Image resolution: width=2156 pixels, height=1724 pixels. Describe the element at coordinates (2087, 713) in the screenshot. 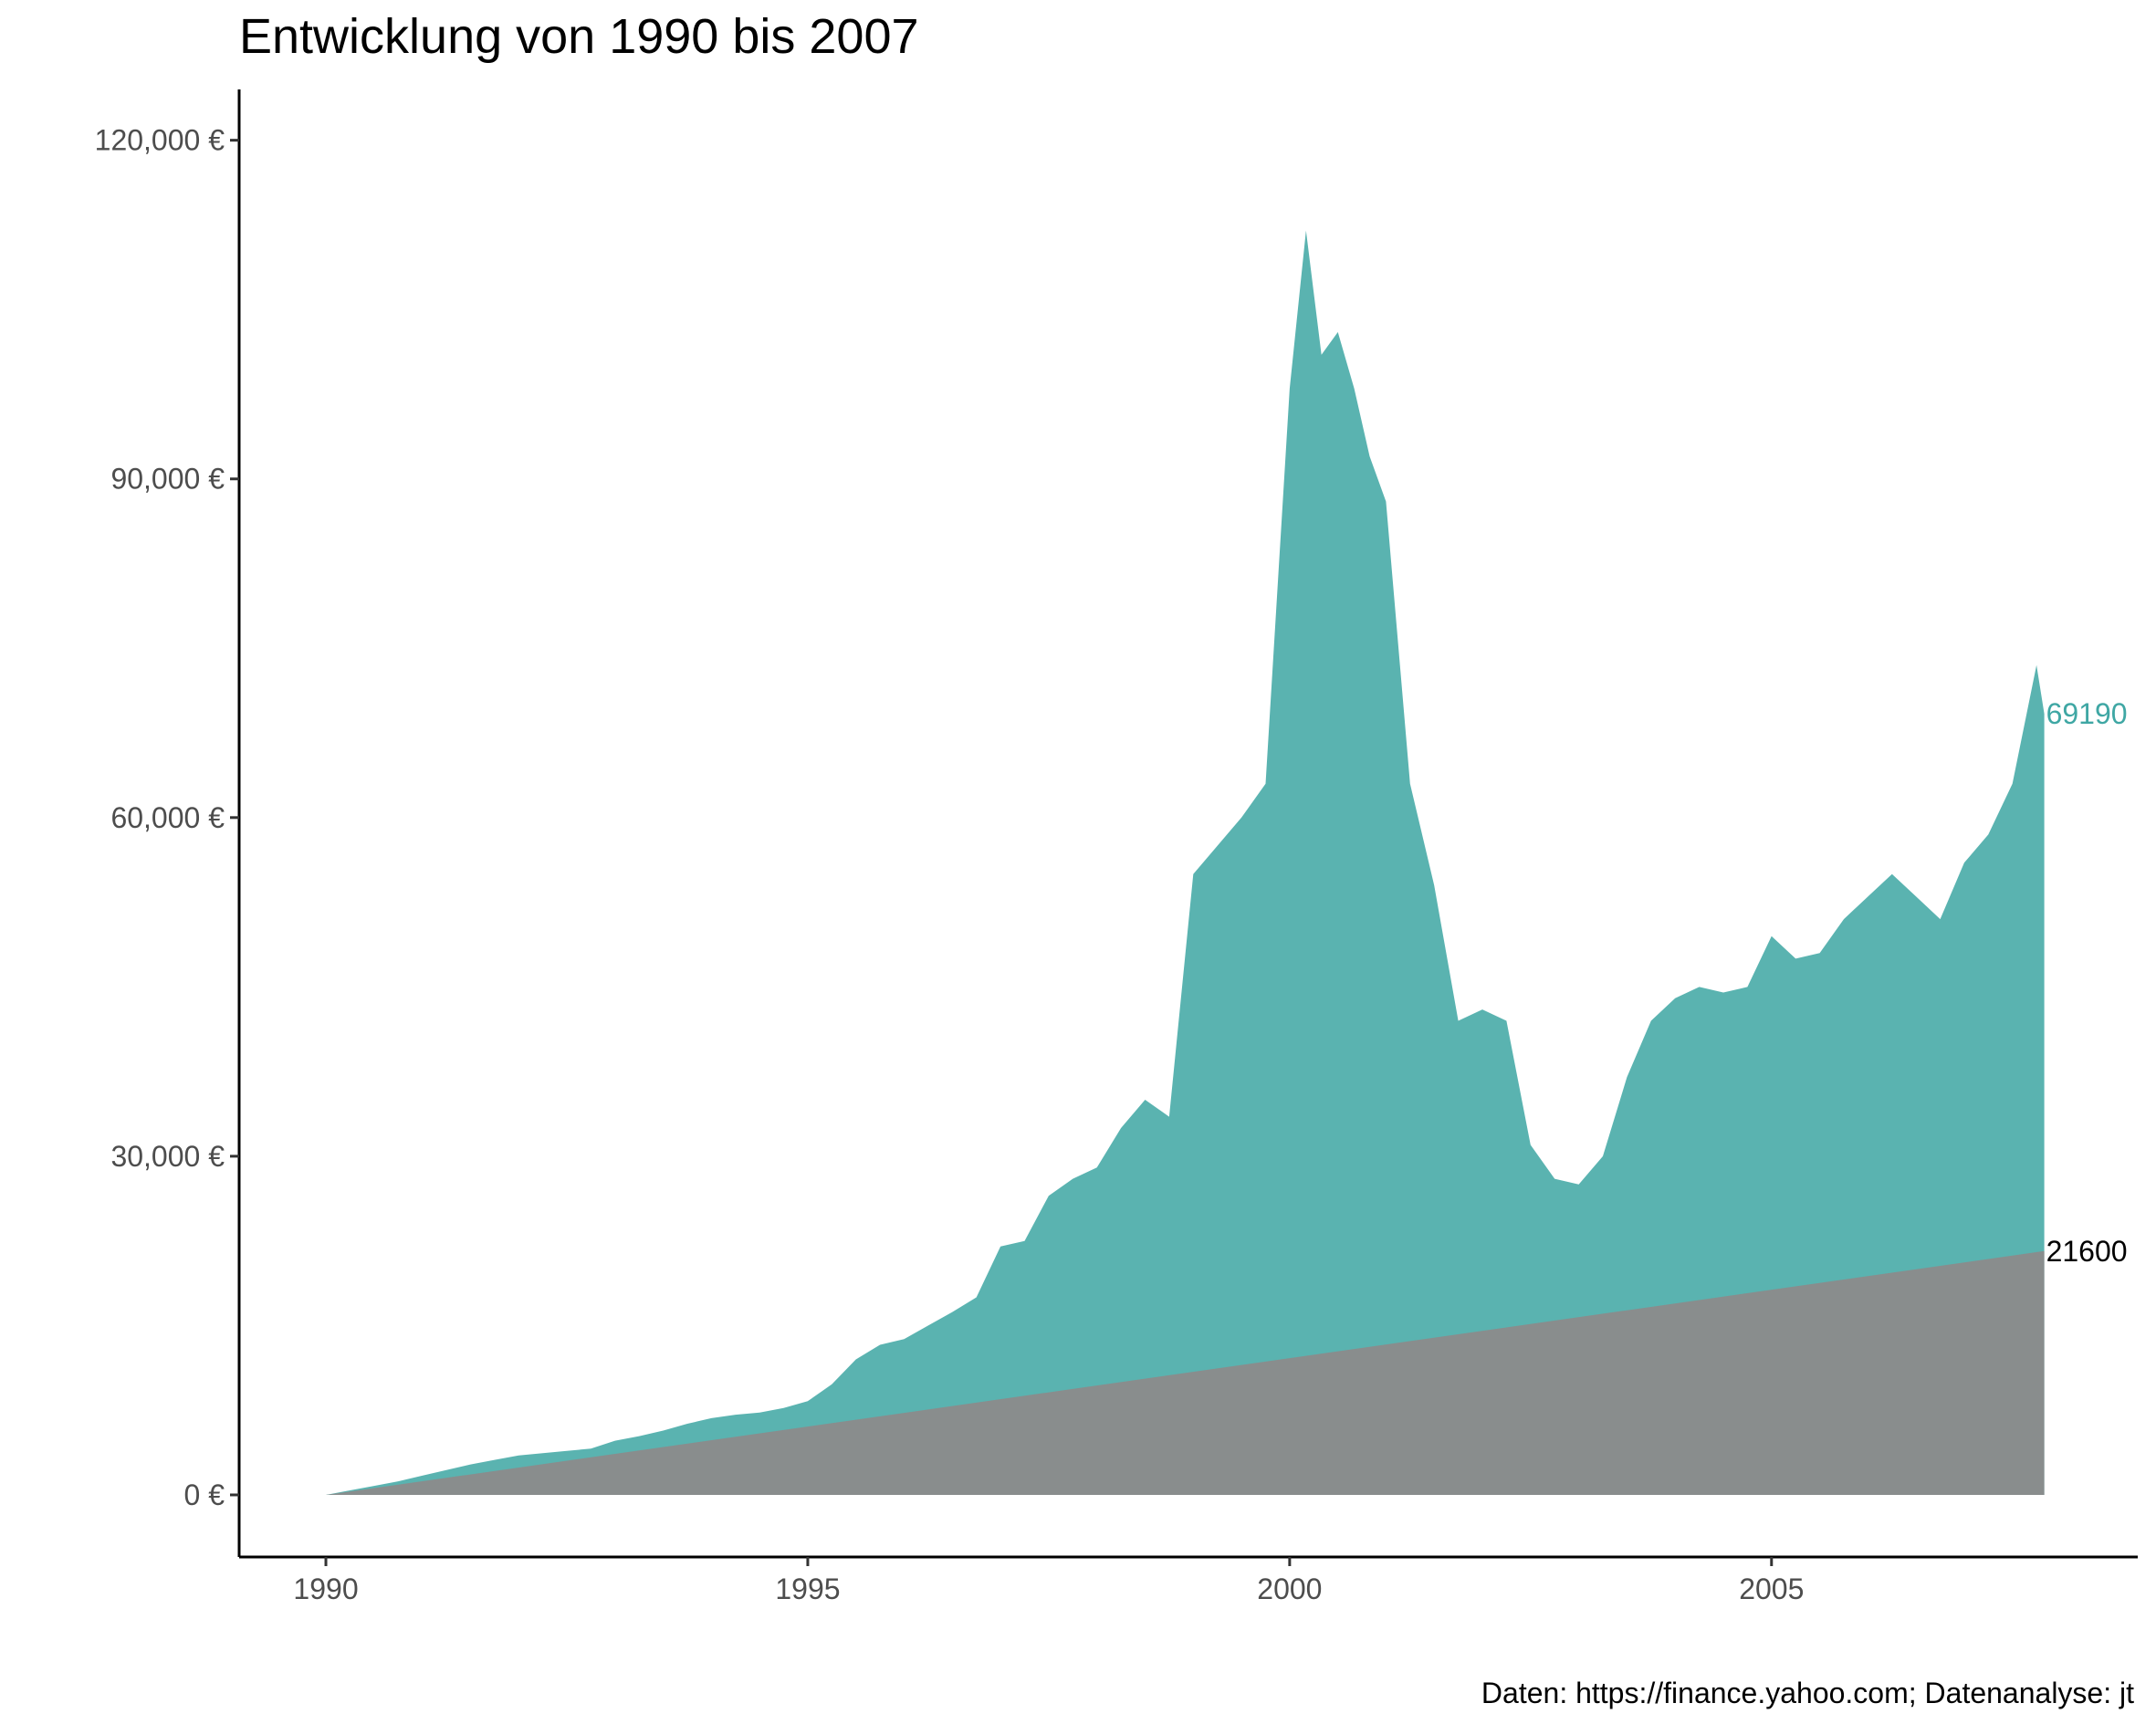

I see `end-label-depot: 69190` at that location.